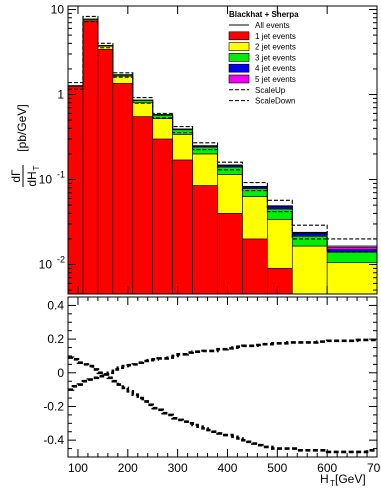 The width and height of the screenshot is (381, 489). I want to click on x-axis-title-sub: T, so click(332, 483).